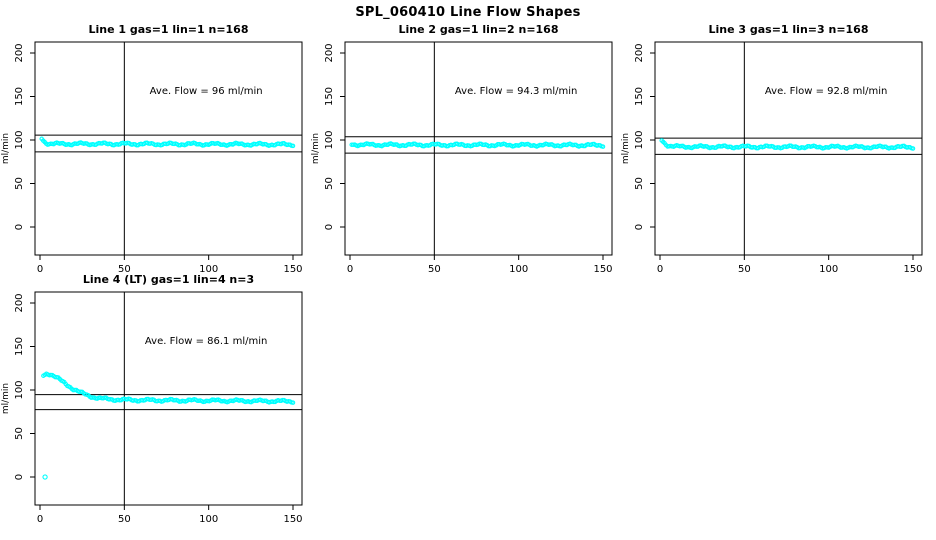  What do you see at coordinates (478, 29) in the screenshot?
I see `subplot-title: Line 2 gas=1 lin=2 n=168` at bounding box center [478, 29].